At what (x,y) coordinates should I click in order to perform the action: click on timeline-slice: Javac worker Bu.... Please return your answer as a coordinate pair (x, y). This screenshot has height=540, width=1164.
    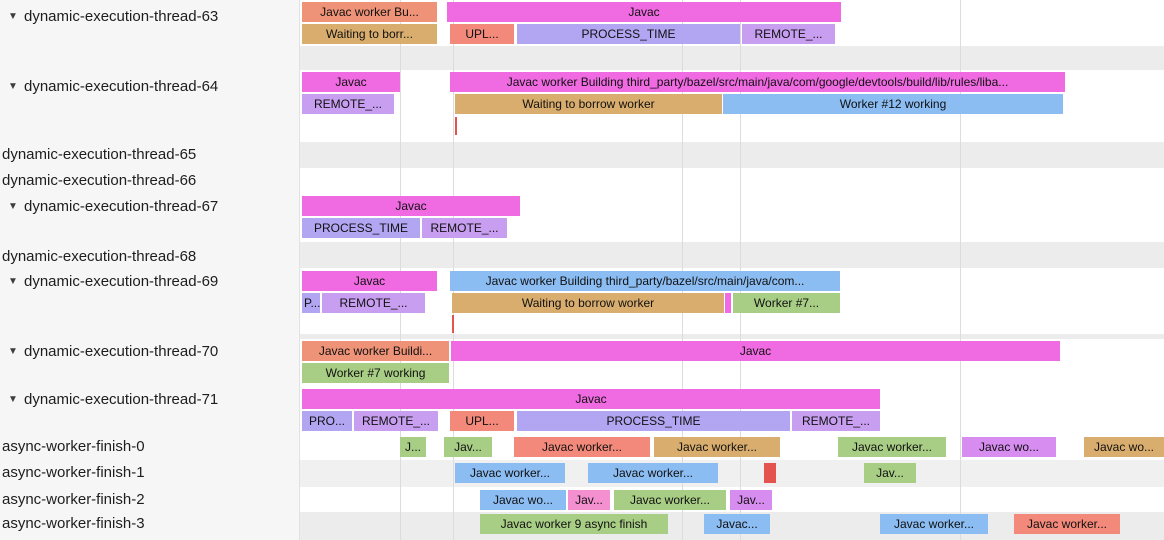
    Looking at the image, I should click on (369, 12).